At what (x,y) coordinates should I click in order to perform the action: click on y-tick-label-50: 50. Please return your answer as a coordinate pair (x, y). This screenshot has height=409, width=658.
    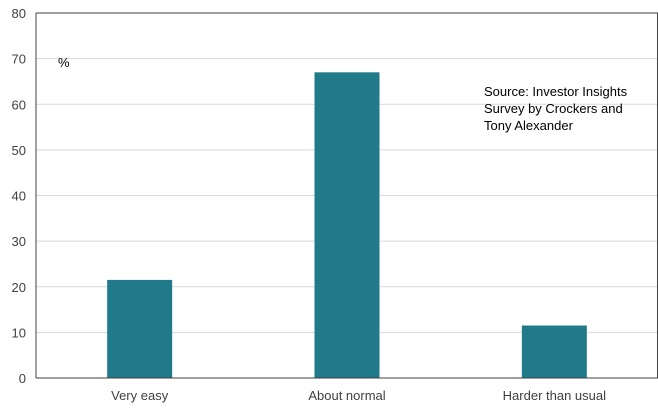
    Looking at the image, I should click on (19, 150).